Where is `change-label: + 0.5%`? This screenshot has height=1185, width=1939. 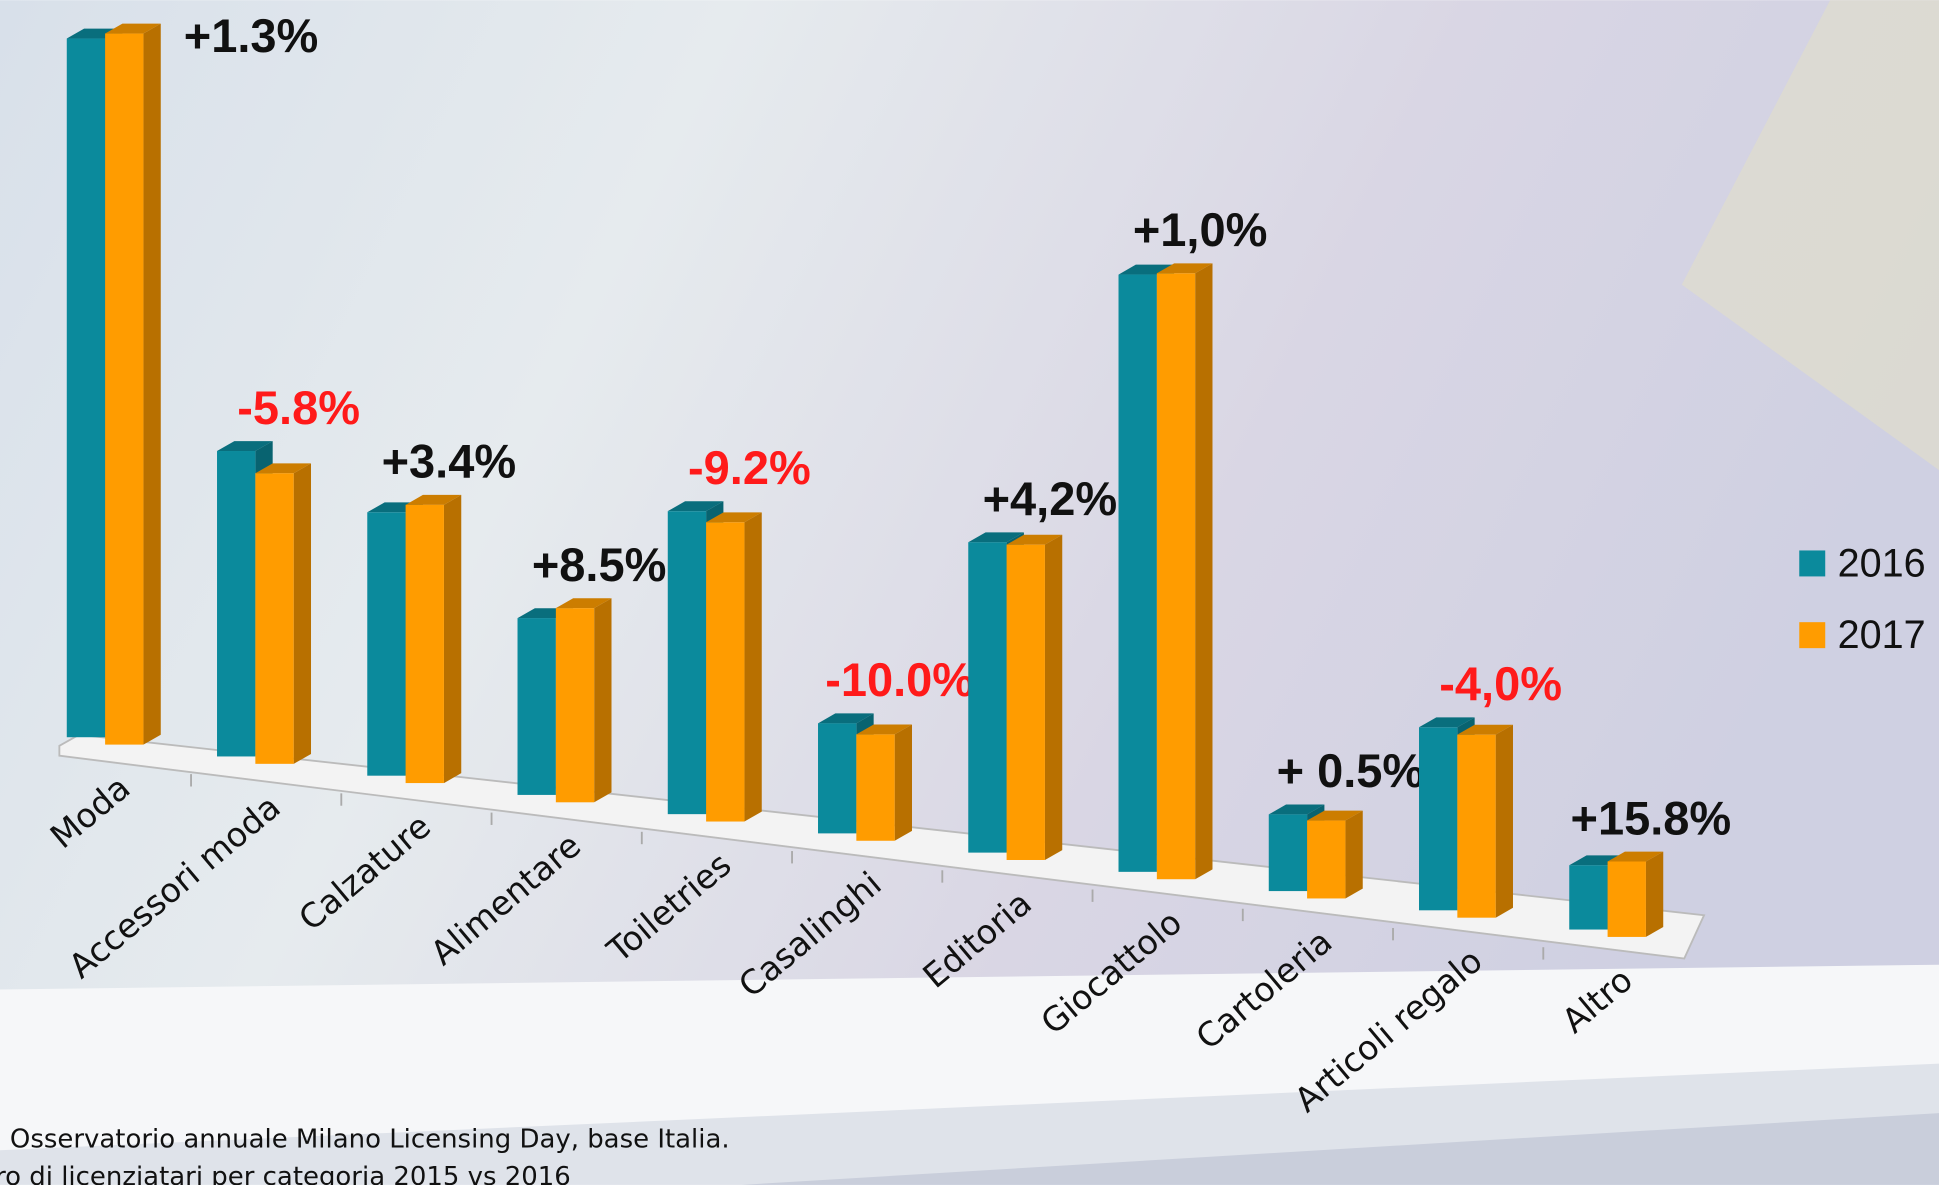
change-label: + 0.5% is located at coordinates (1351, 770).